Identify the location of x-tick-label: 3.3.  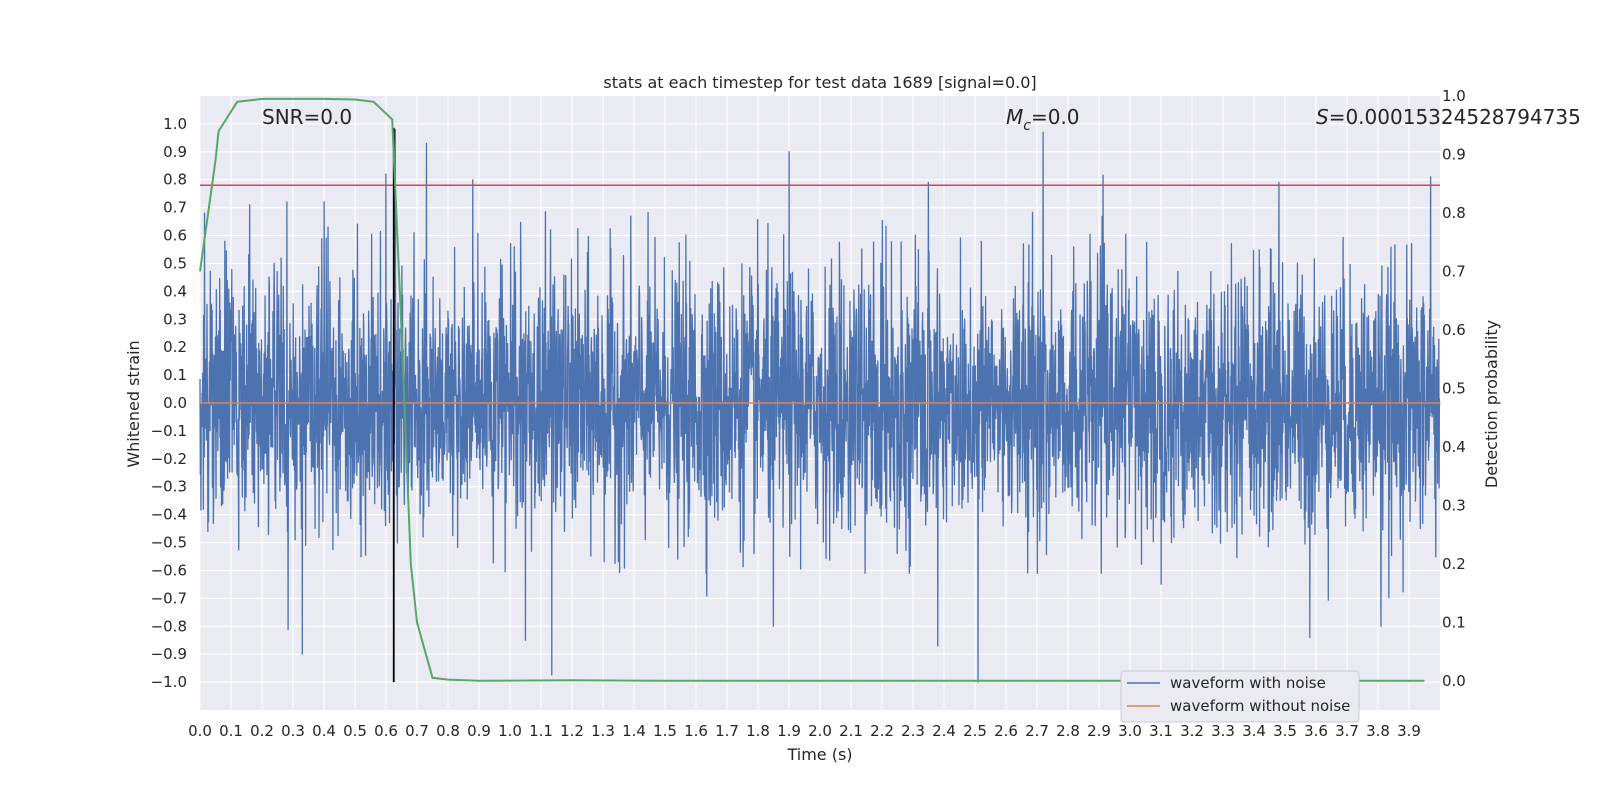
(1223, 731).